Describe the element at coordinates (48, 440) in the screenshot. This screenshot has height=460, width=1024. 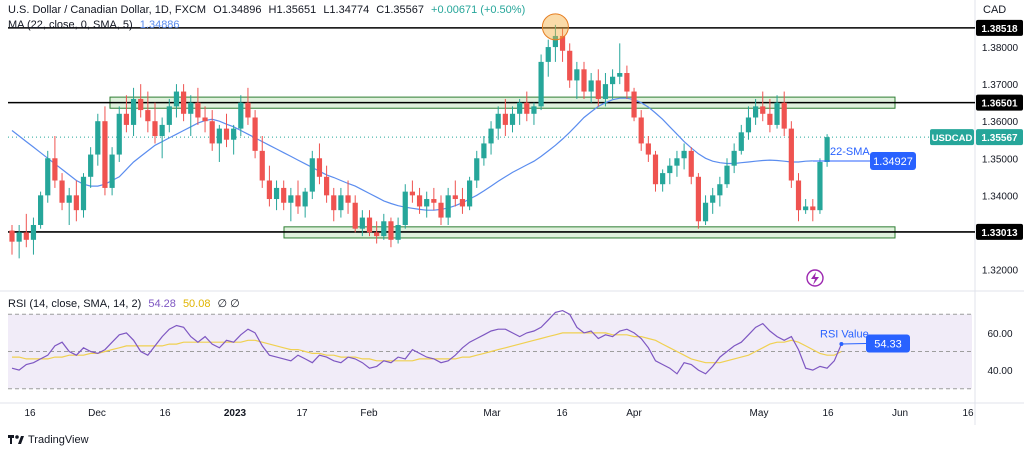
I see `tradingview-branding: TradingView` at that location.